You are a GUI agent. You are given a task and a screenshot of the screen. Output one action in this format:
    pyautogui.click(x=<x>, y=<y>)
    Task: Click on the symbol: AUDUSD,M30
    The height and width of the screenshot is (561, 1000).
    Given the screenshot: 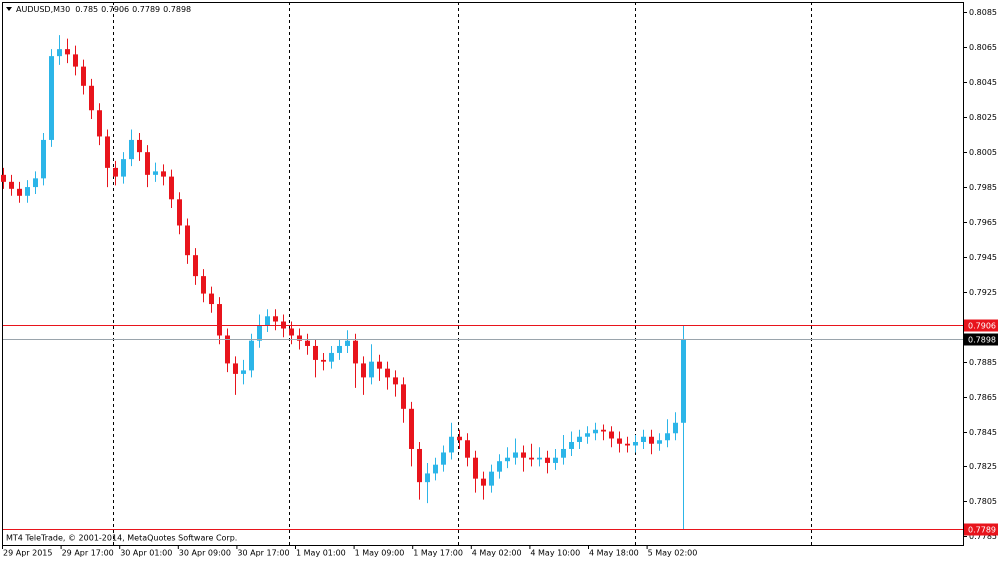 What is the action you would take?
    pyautogui.click(x=43, y=9)
    